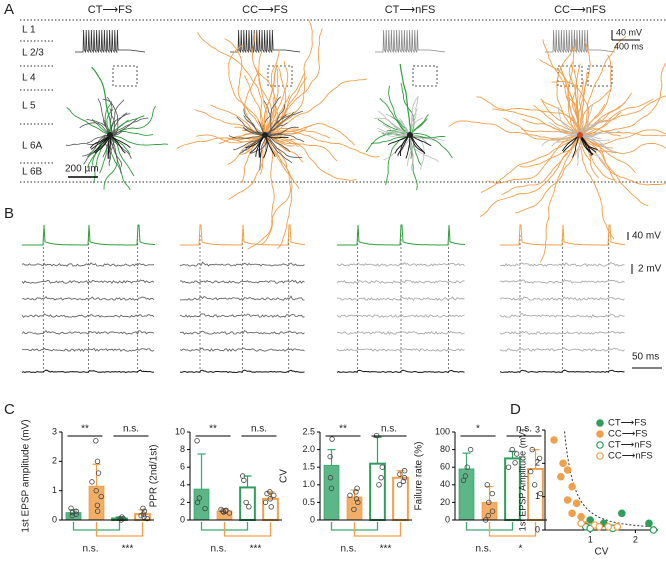  What do you see at coordinates (9, 9) in the screenshot?
I see `panel-label: A` at bounding box center [9, 9].